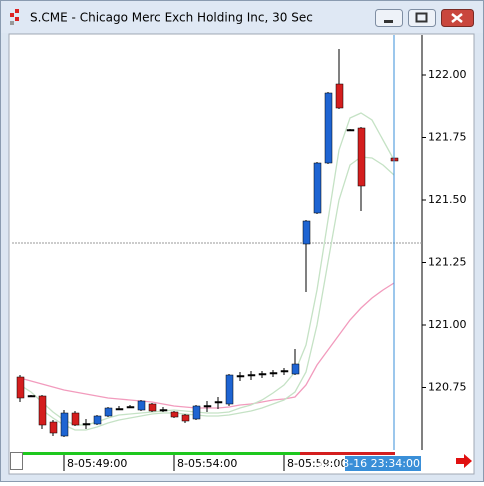  I want to click on y-tick-label: 122.00, so click(447, 74).